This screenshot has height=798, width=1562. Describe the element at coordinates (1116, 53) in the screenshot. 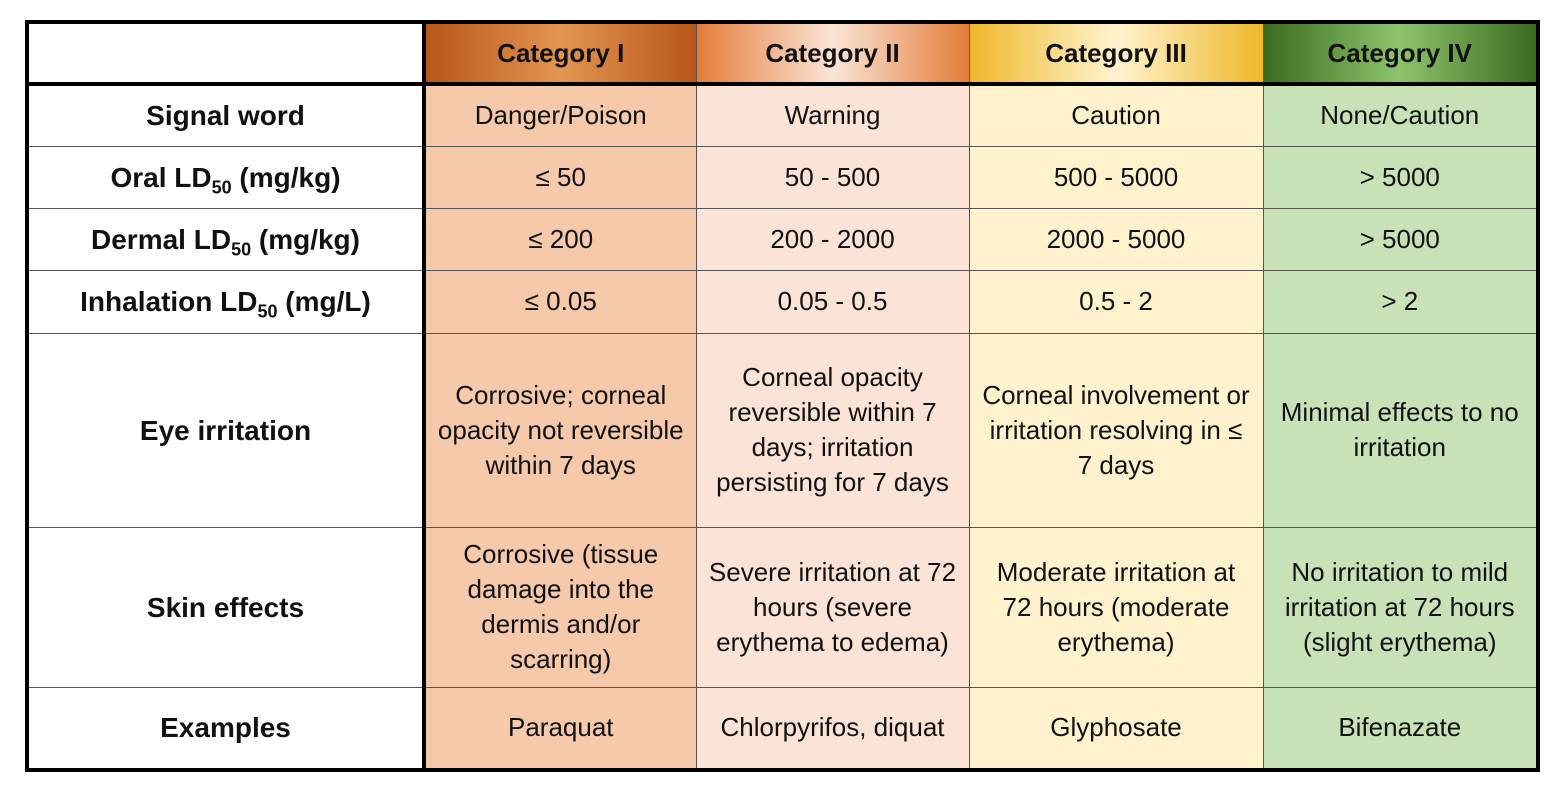

I see `column-header: Category III` at that location.